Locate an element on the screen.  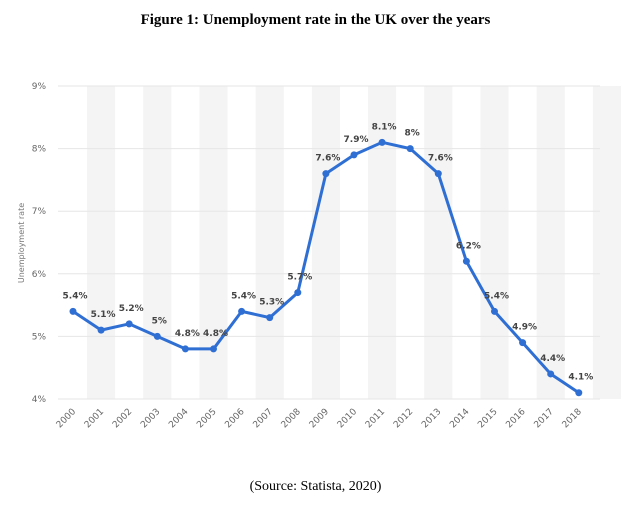
data-label: 5.3% is located at coordinates (271, 303).